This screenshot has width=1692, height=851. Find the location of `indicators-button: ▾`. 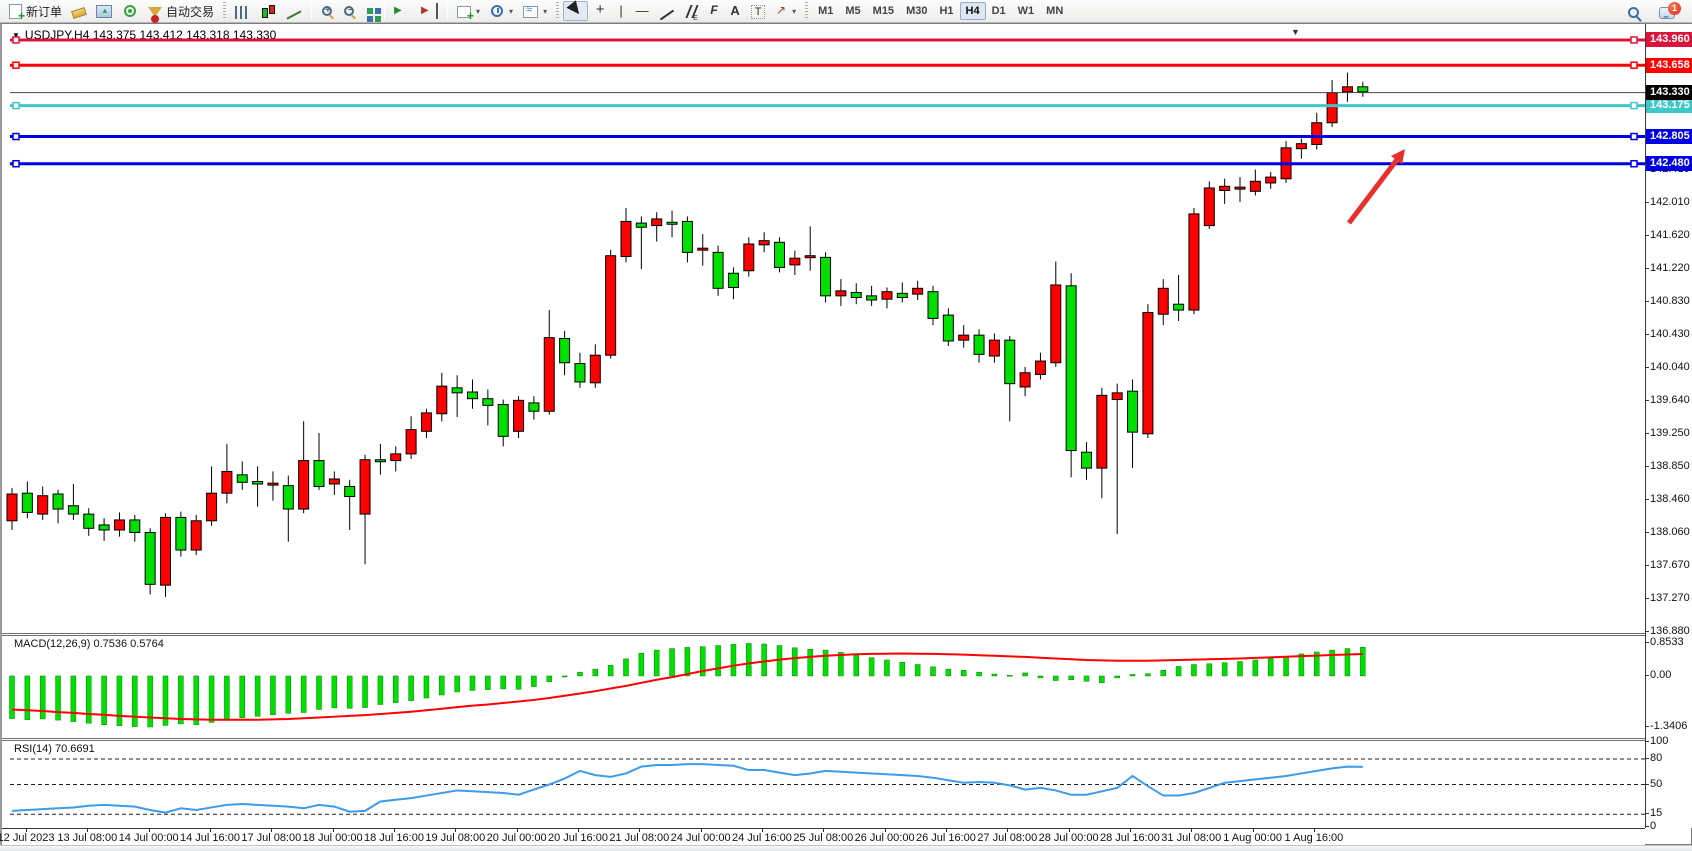

indicators-button: ▾ is located at coordinates (468, 12).